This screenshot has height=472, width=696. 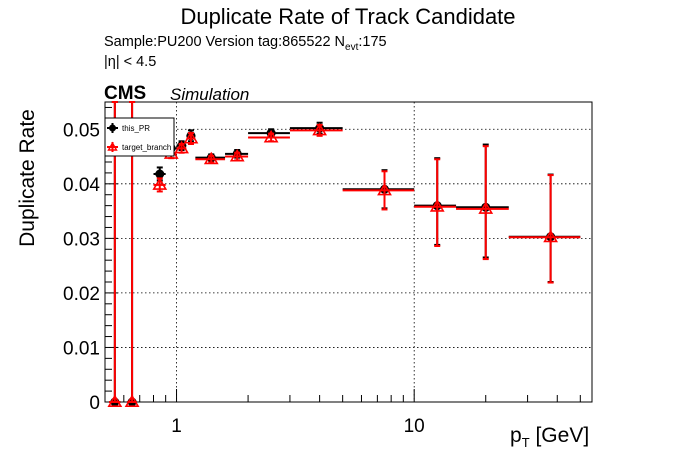 I want to click on eta-cut-label: |η| < 4.5, so click(x=130, y=62).